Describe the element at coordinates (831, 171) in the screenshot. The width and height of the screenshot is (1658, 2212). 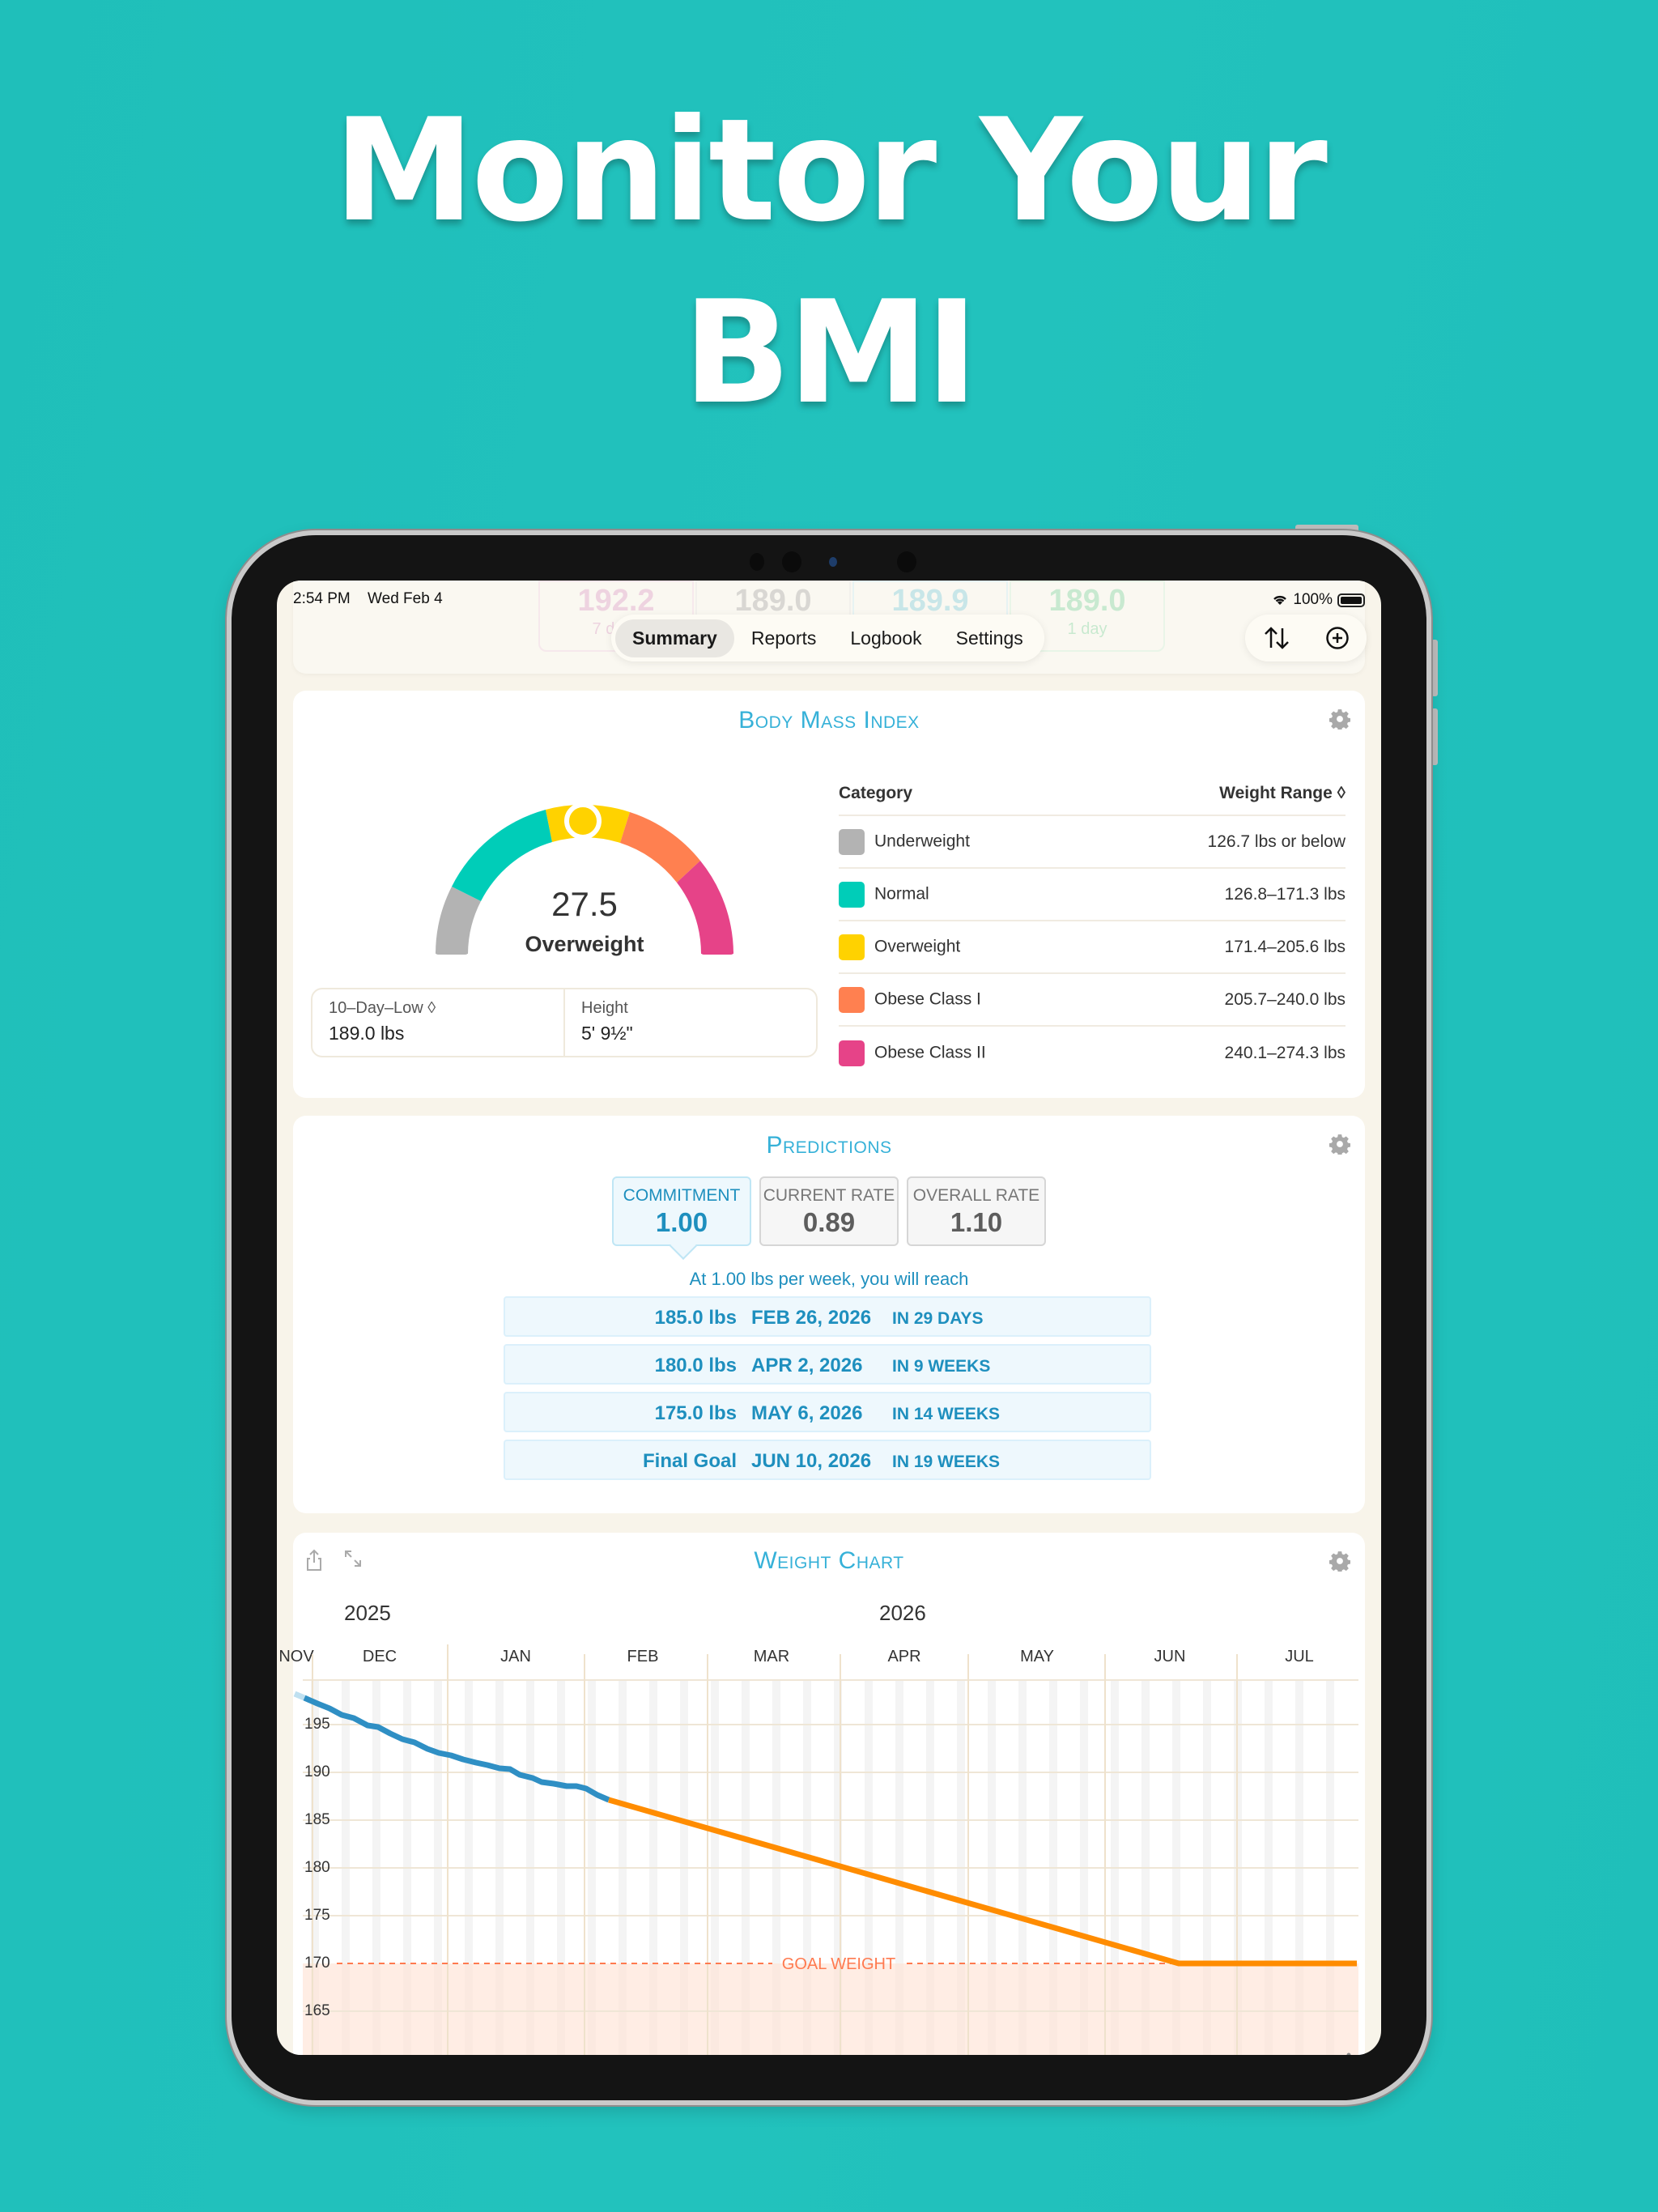
I see `headline-line-1: Monitor Your` at that location.